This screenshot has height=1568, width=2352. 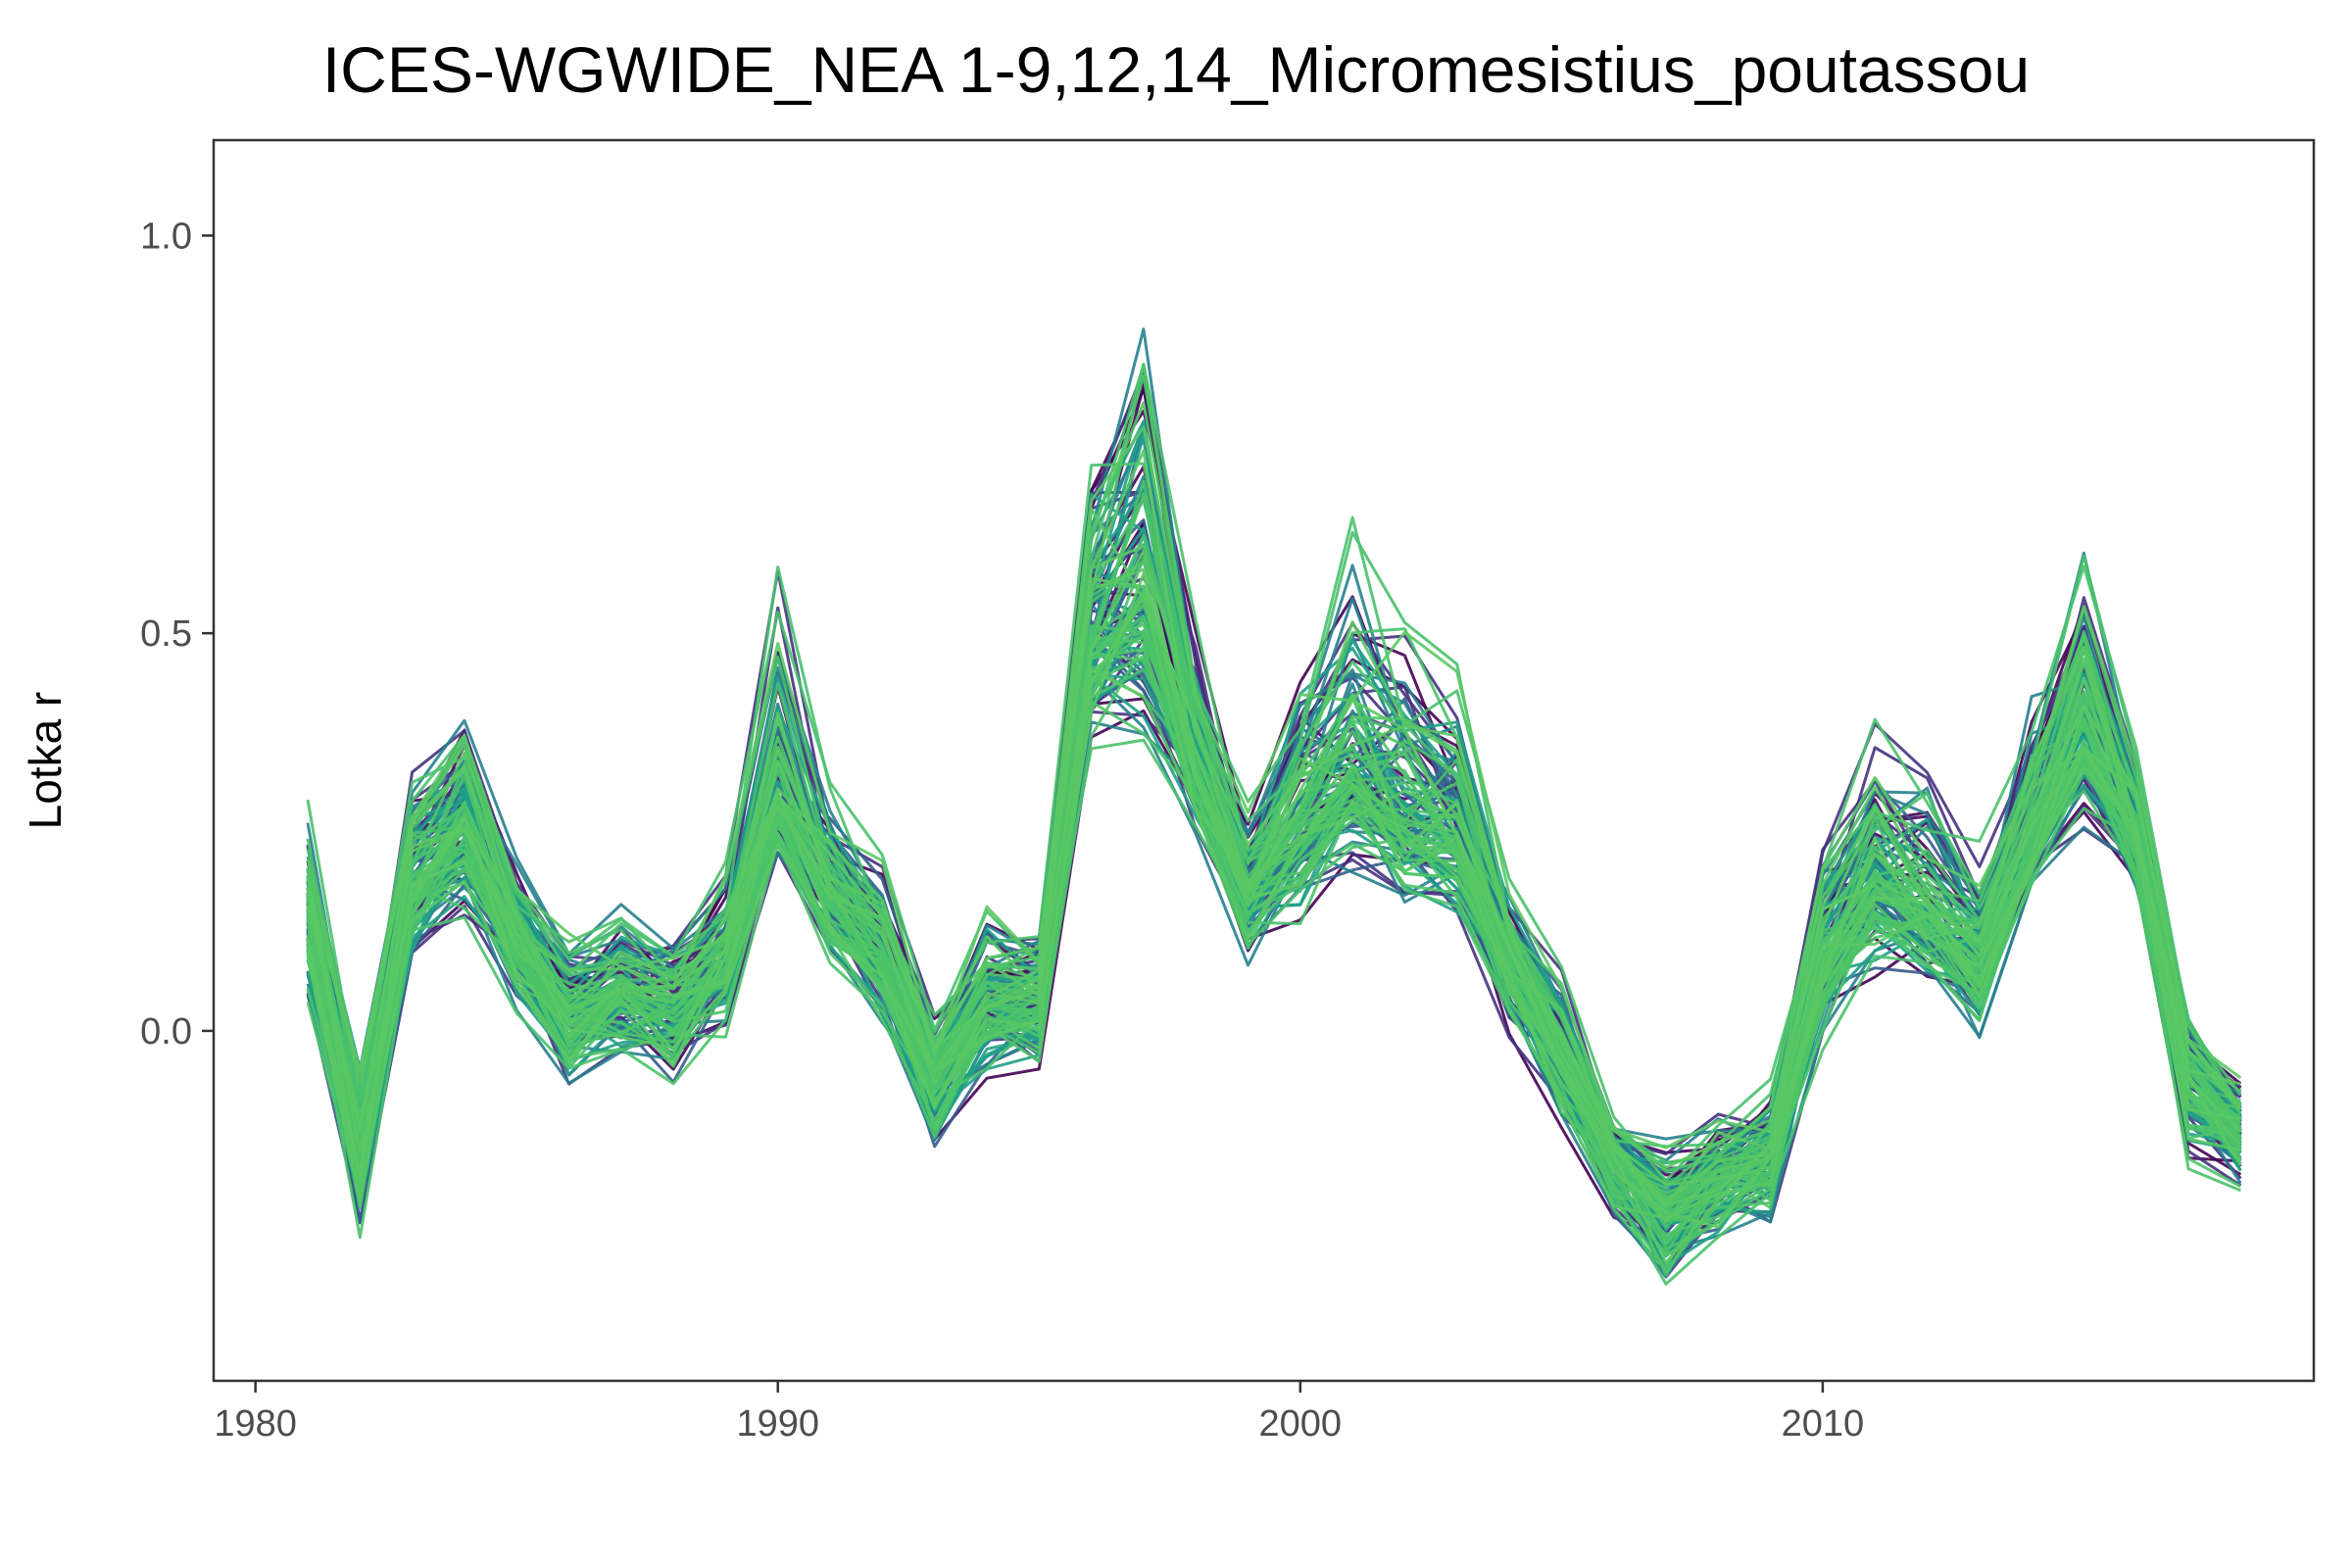 What do you see at coordinates (1823, 1424) in the screenshot?
I see `x-tick-label: 2010` at bounding box center [1823, 1424].